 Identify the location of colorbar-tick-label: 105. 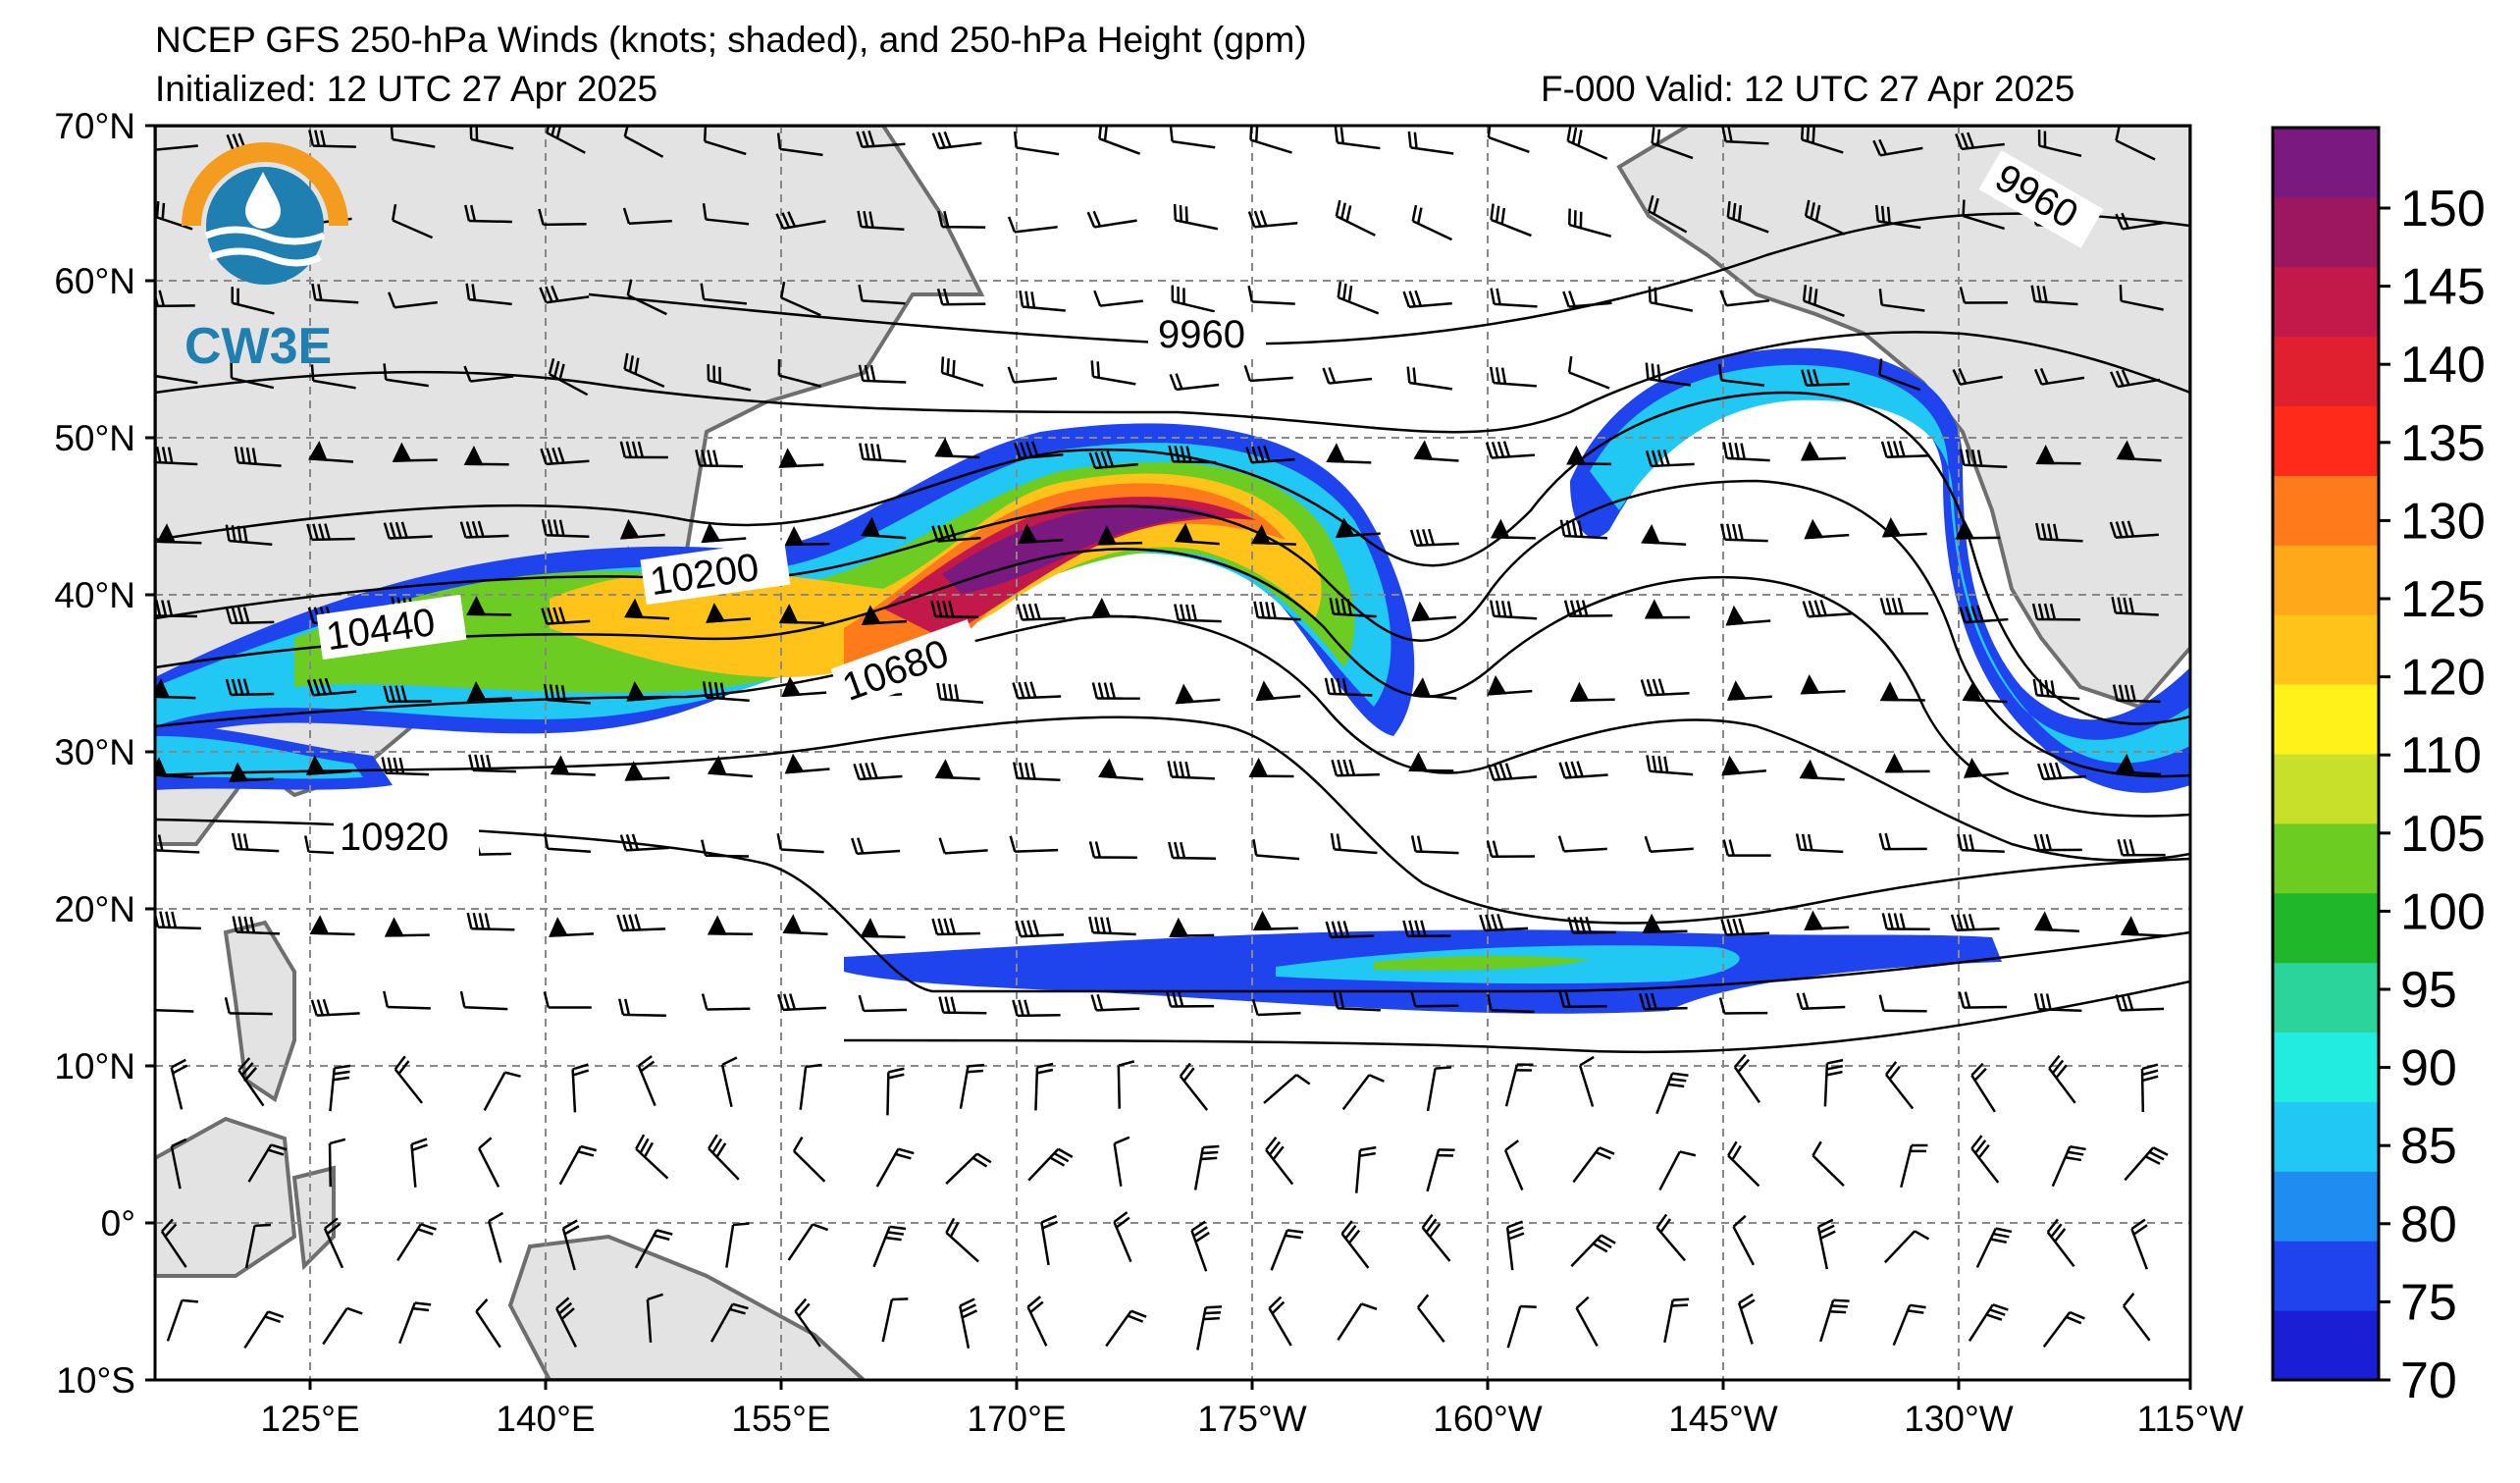
(2443, 835).